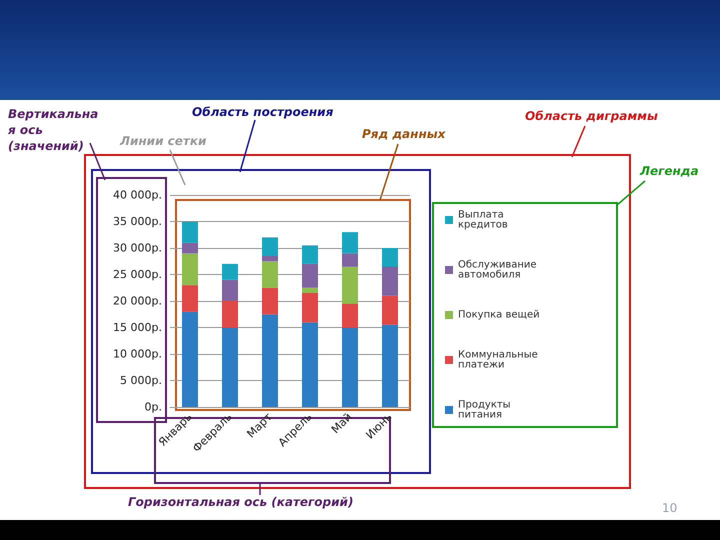 The height and width of the screenshot is (540, 720). I want to click on text: Линии сетки, so click(163, 141).